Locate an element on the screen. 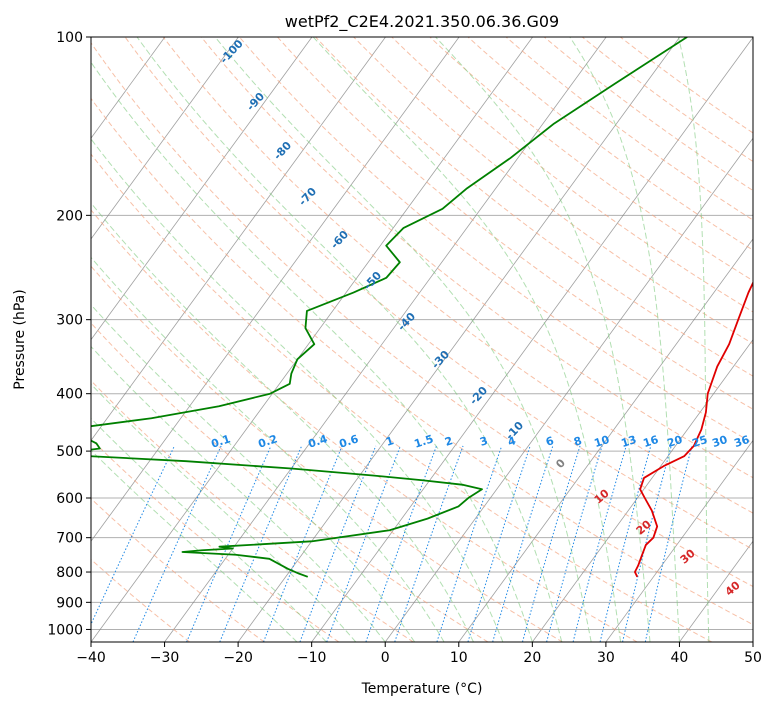  y-tick-label: 500 is located at coordinates (69, 452).